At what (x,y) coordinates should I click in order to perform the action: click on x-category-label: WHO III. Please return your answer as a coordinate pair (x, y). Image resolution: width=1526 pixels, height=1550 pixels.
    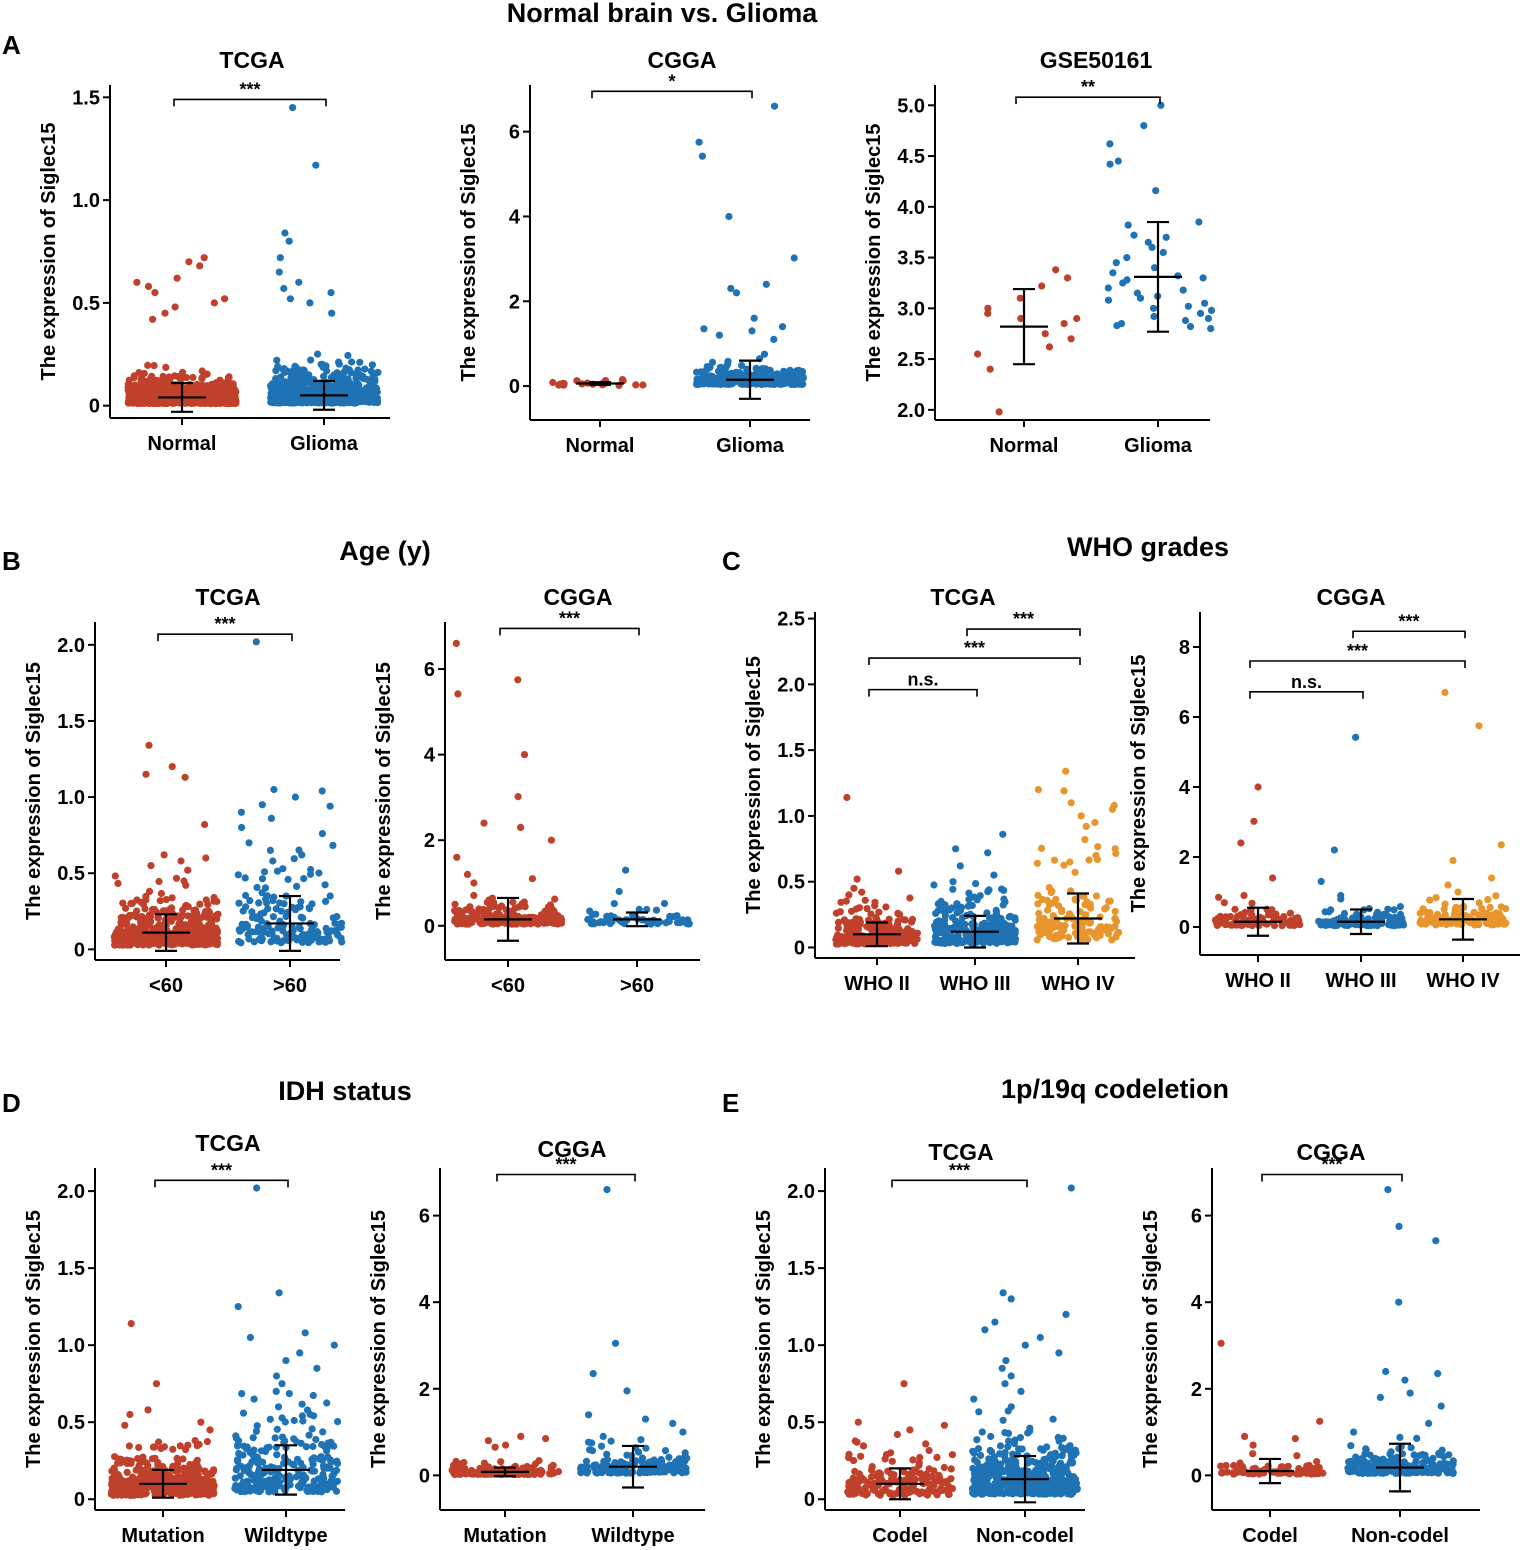
    Looking at the image, I should click on (974, 984).